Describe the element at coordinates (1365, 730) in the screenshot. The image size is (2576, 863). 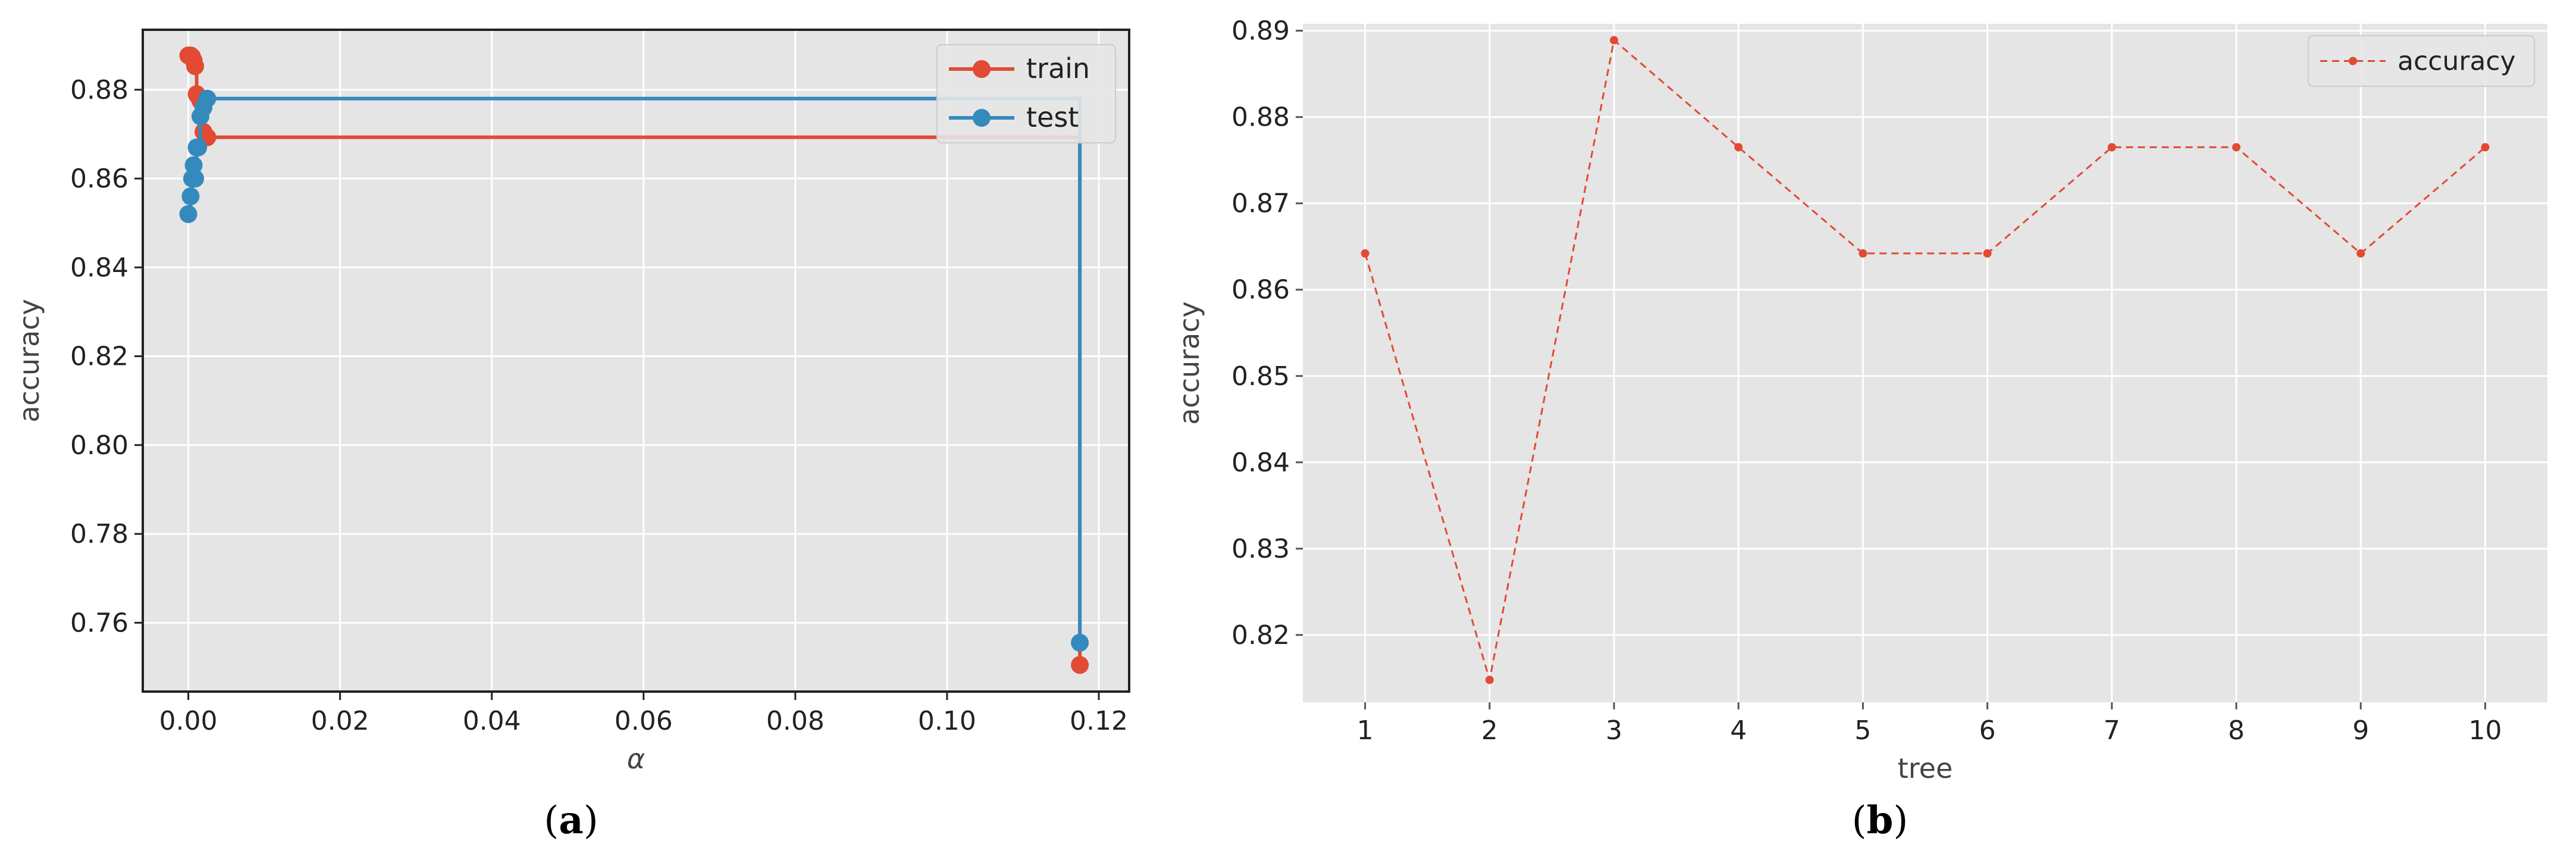
I see `x-tick-label: 1` at that location.